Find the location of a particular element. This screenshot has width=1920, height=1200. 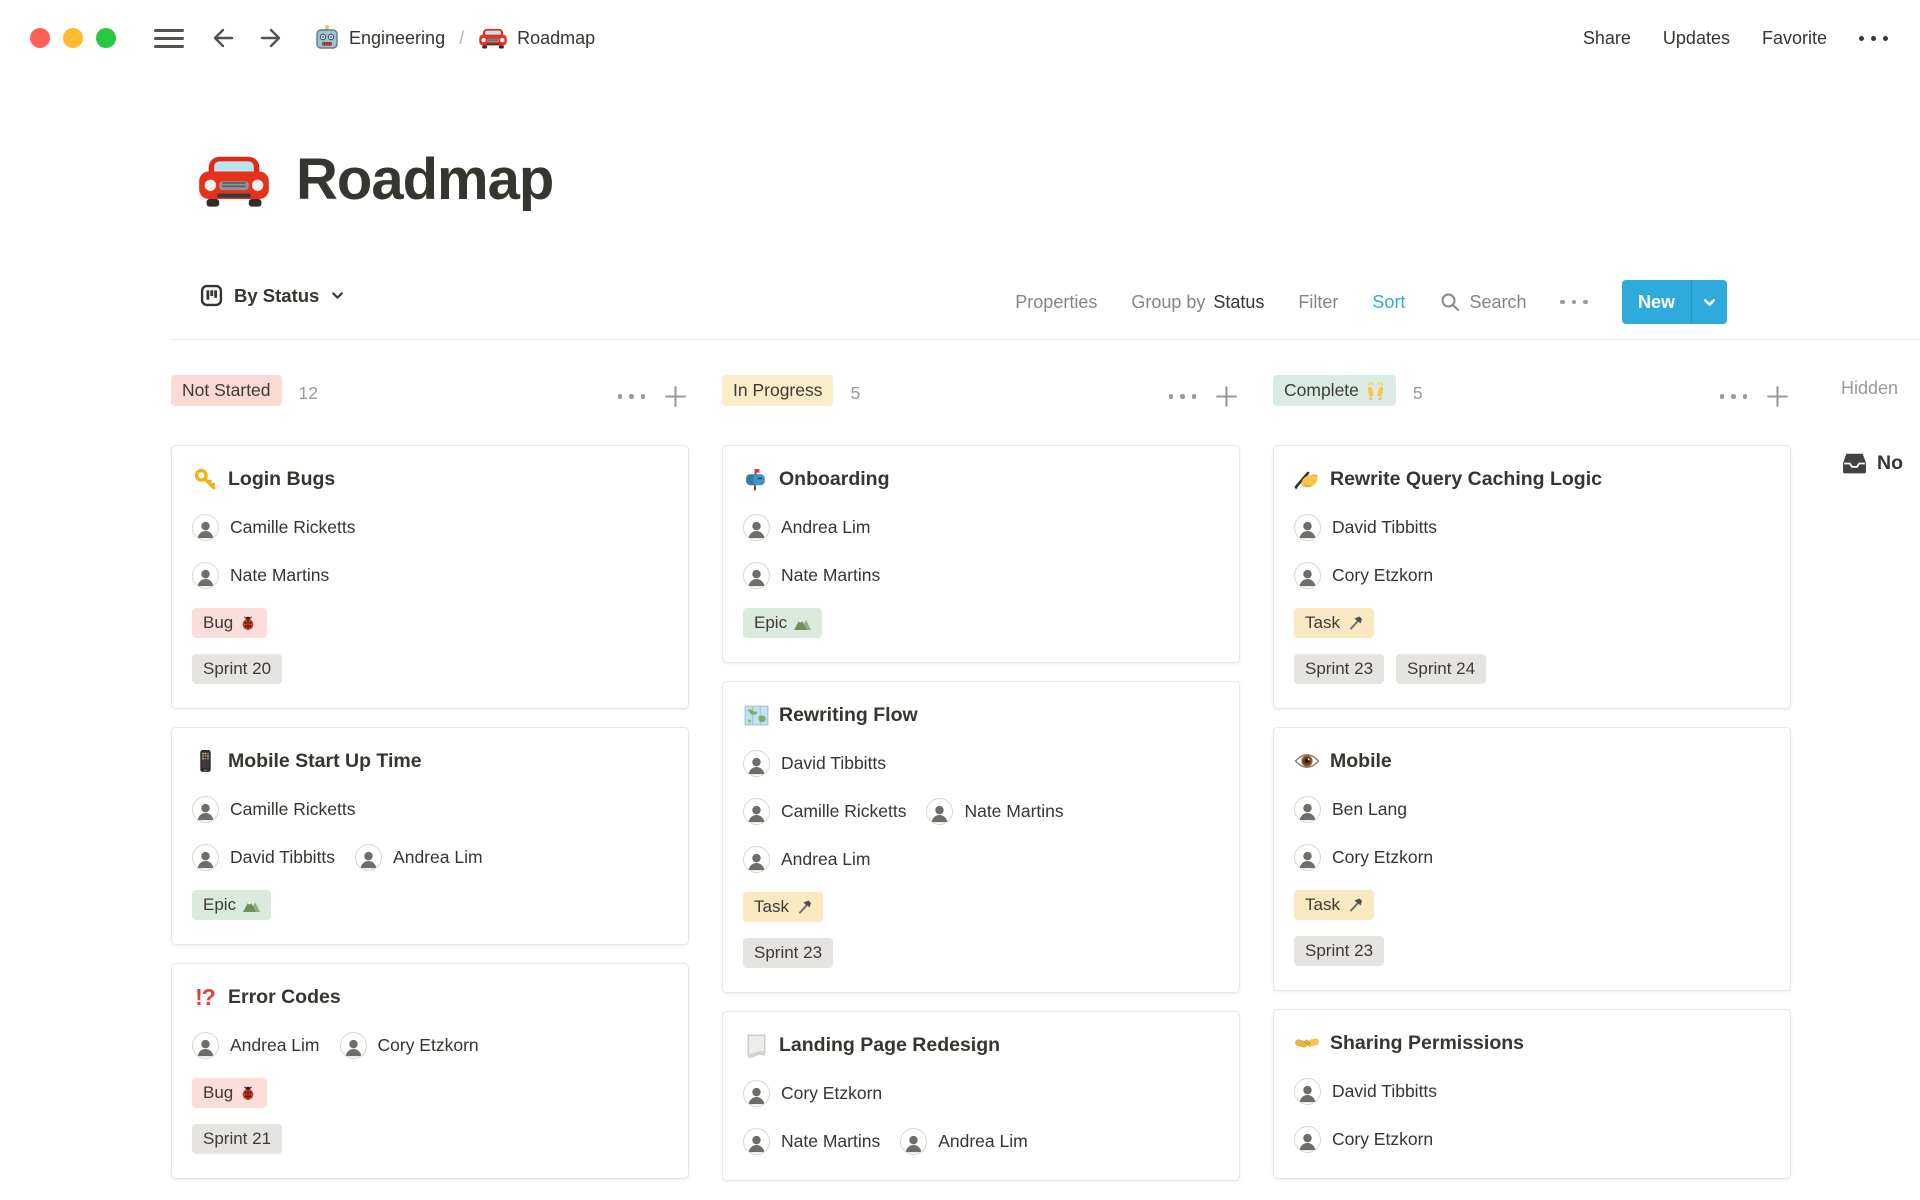

new-button-label: New is located at coordinates (1656, 301).